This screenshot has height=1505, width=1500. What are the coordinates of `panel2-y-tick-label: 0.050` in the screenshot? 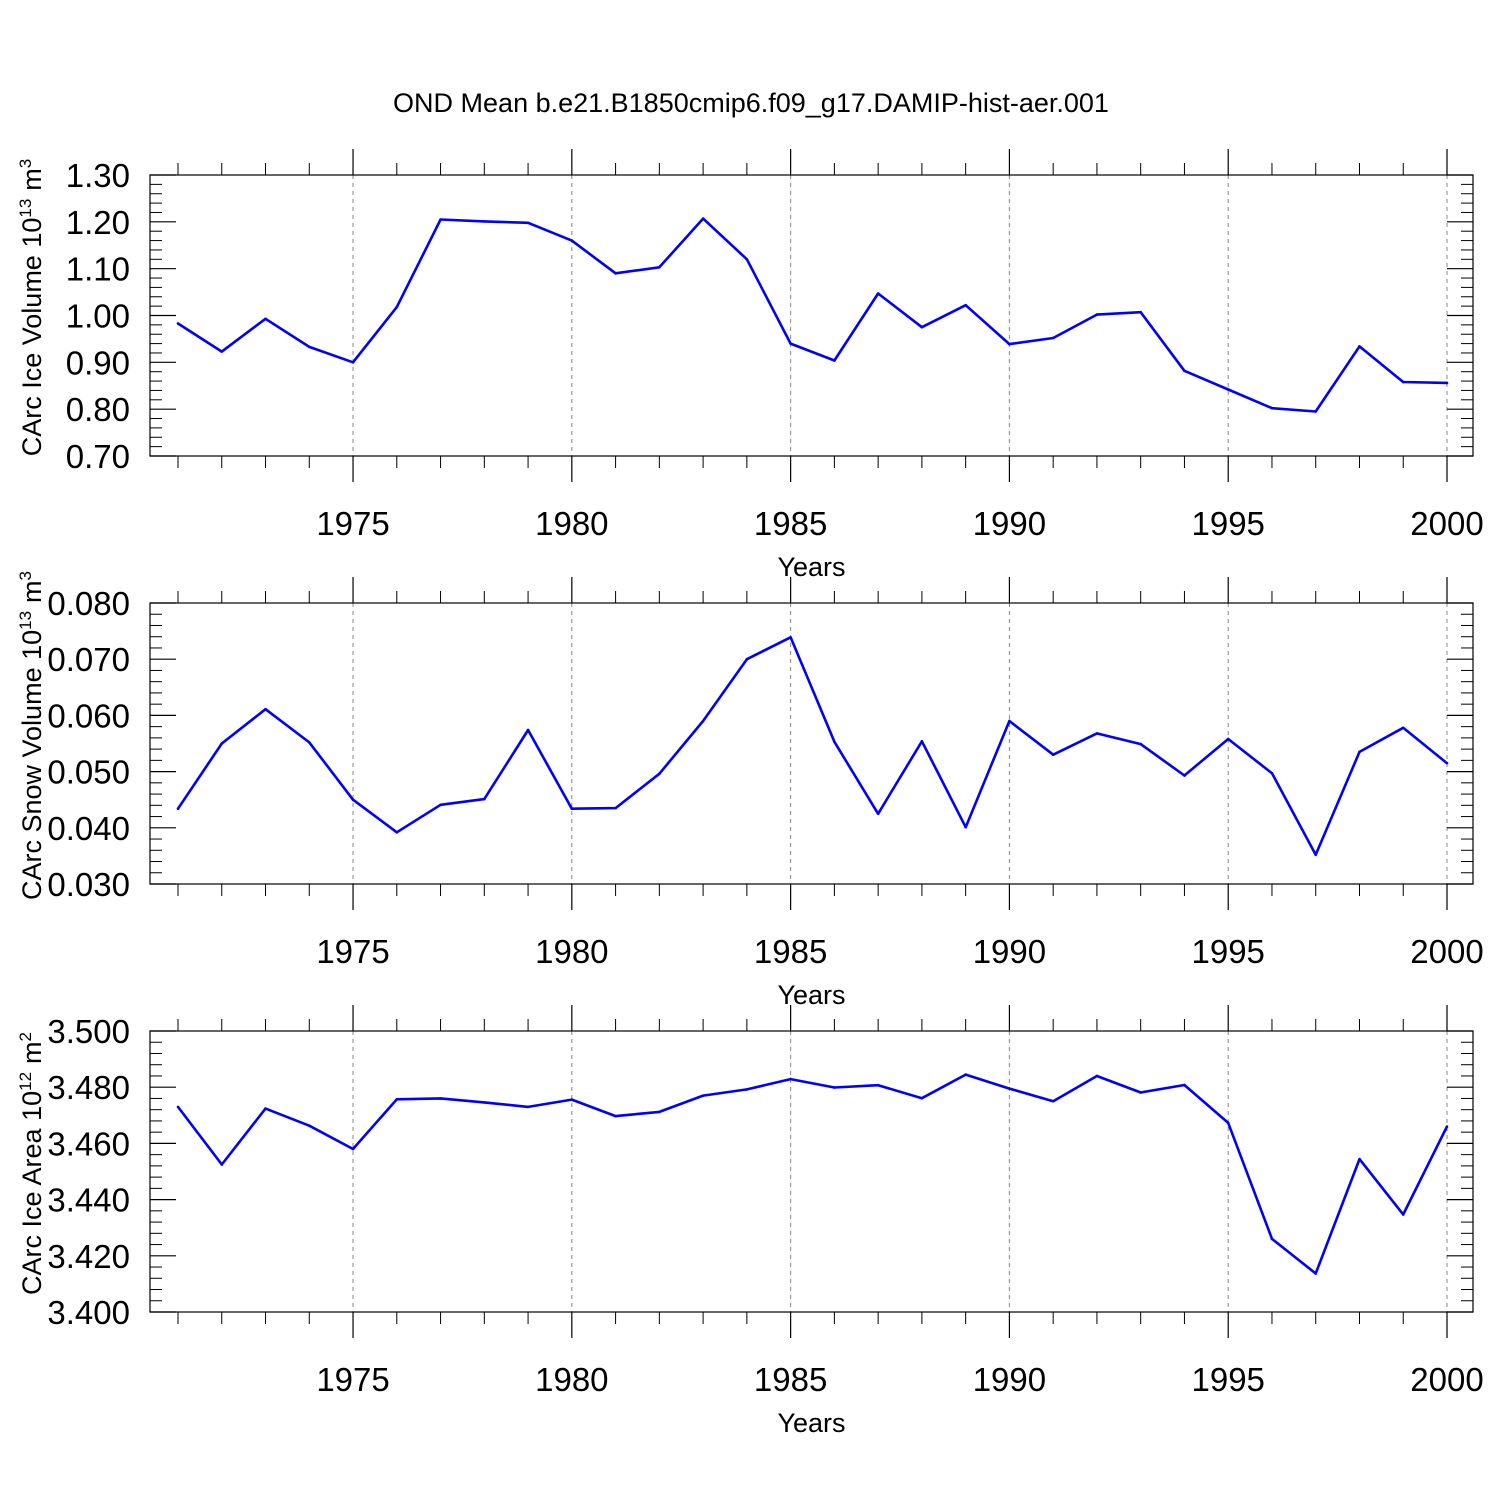 It's located at (88, 772).